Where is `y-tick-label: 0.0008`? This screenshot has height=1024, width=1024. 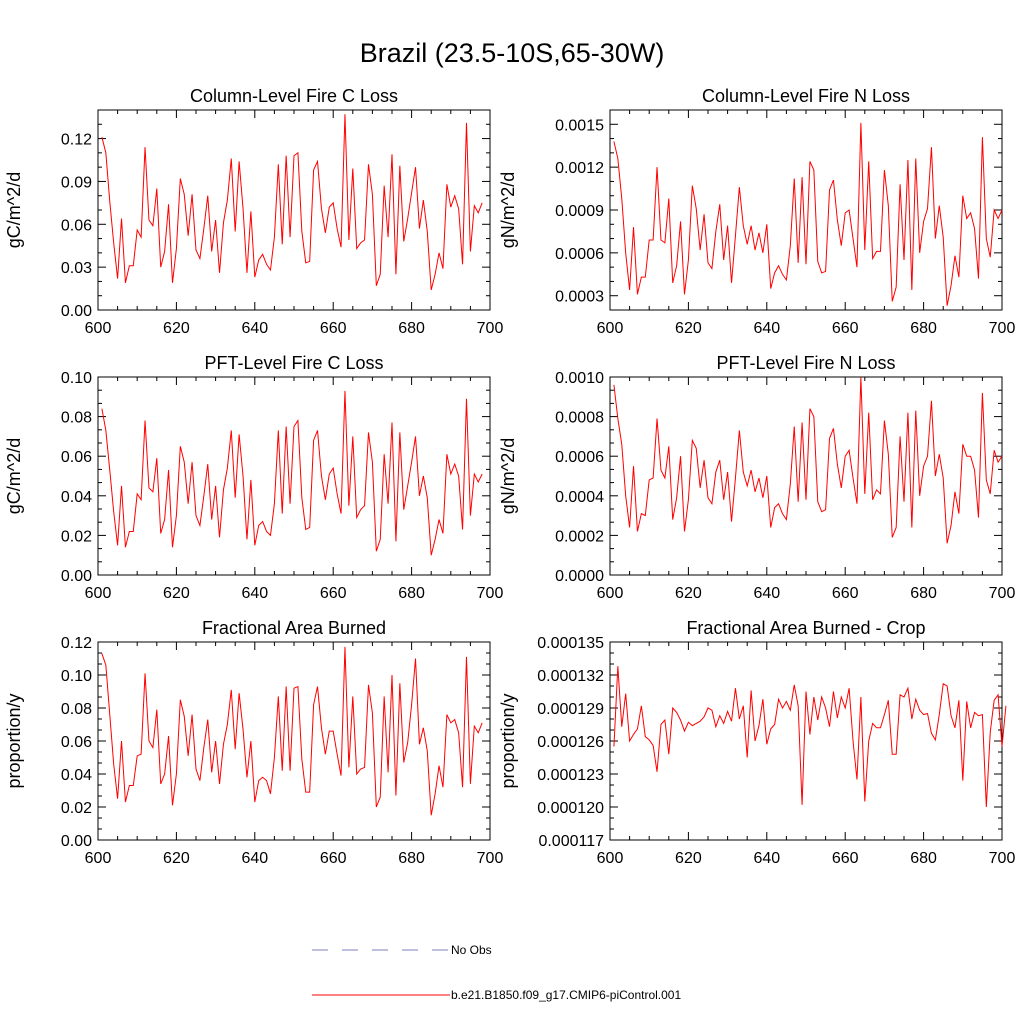
y-tick-label: 0.0008 is located at coordinates (579, 418).